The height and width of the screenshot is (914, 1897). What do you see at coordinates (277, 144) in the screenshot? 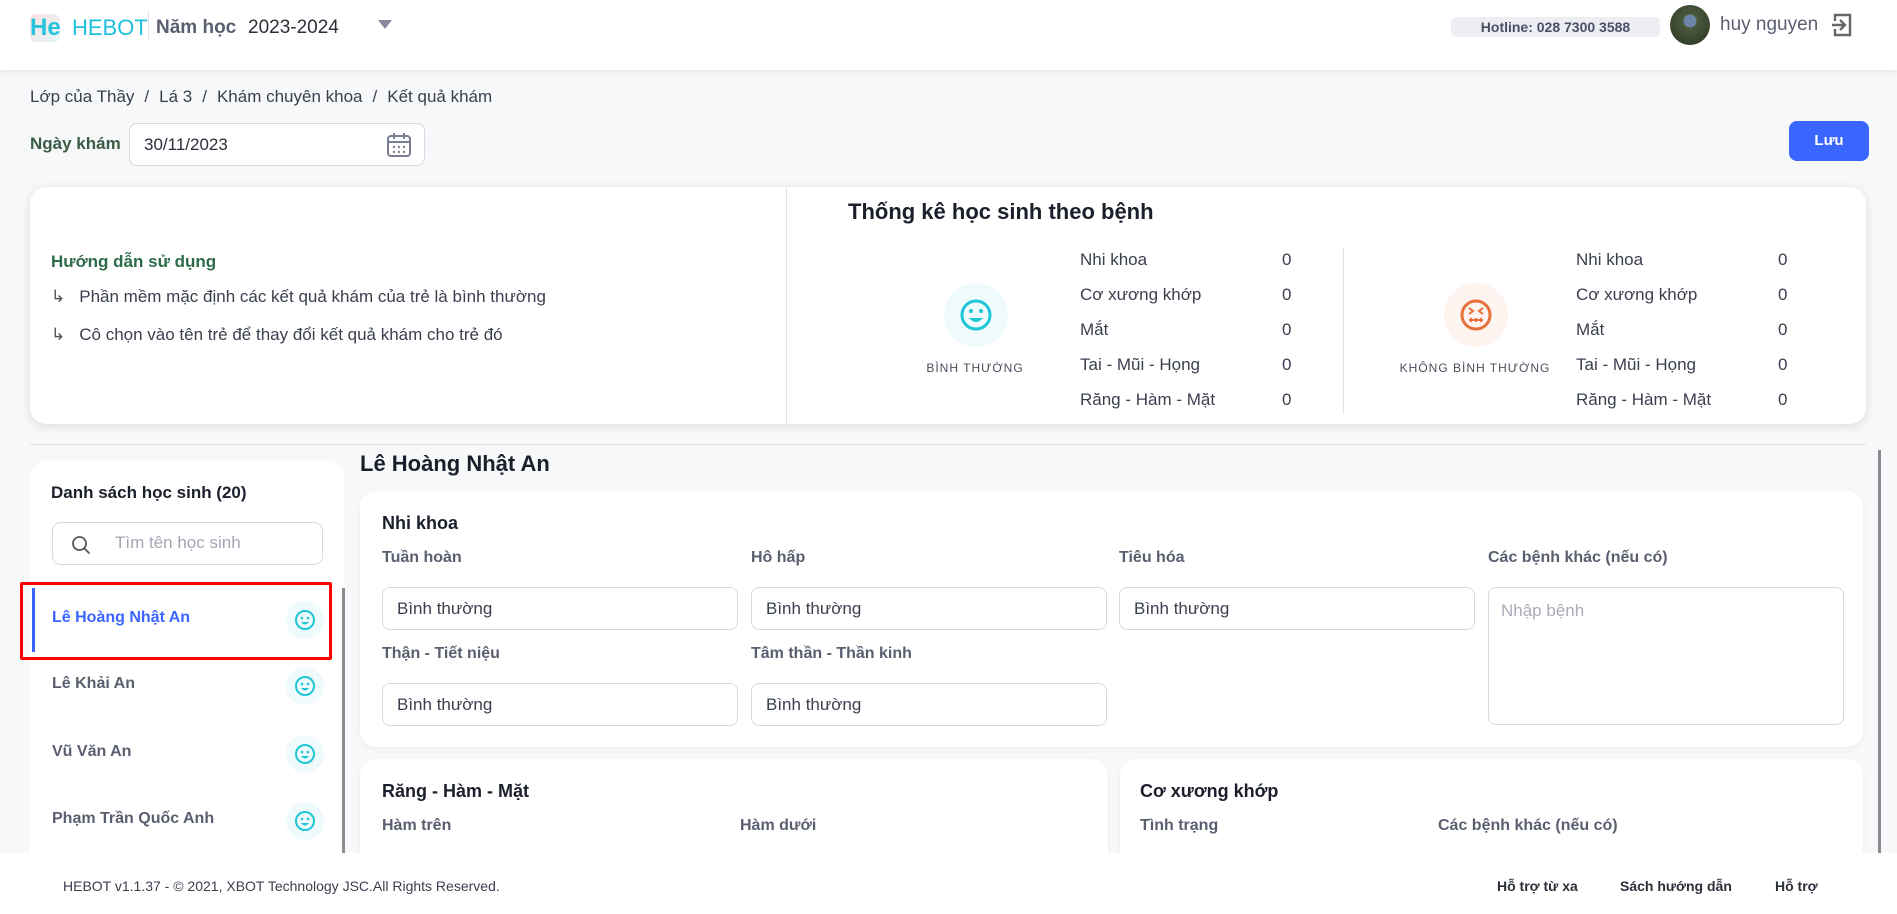
I see `exam-date-input: 30/11/2023` at bounding box center [277, 144].